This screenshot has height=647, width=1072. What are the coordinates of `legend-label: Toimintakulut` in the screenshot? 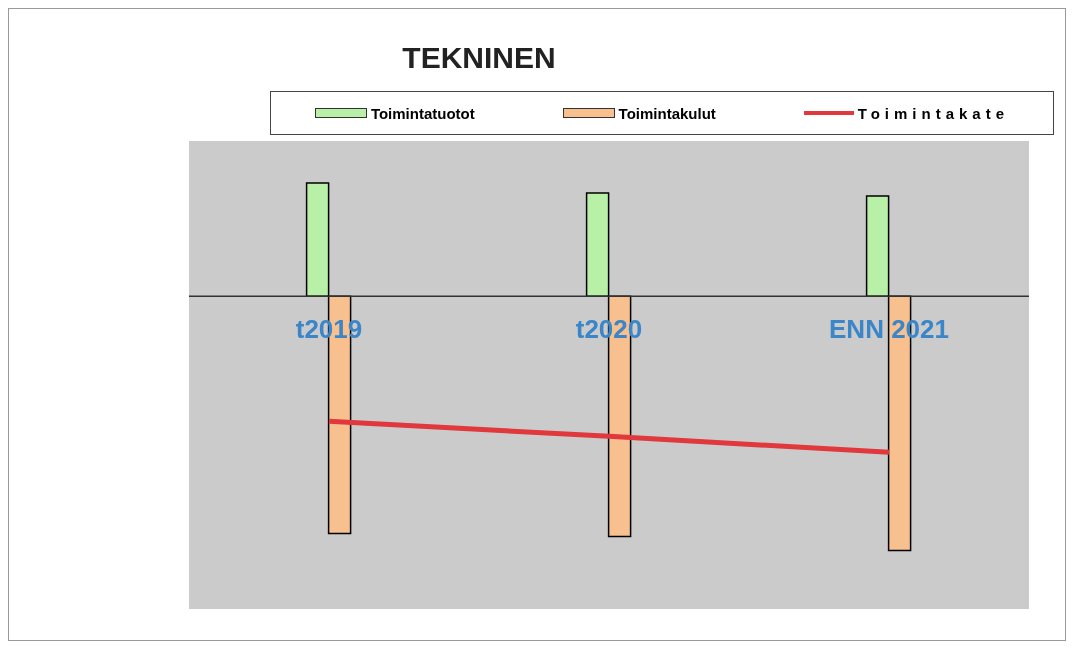 It's located at (666, 113).